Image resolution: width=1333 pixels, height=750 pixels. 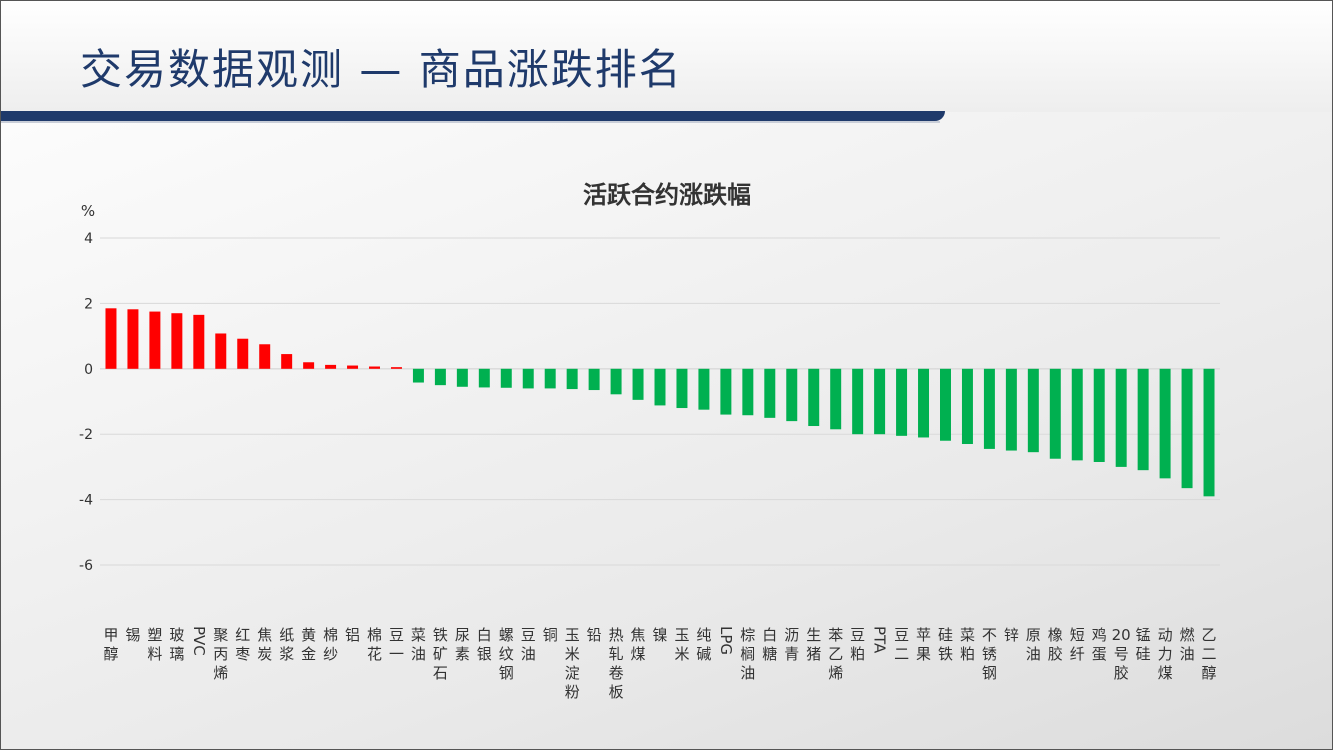 What do you see at coordinates (726, 640) in the screenshot?
I see `x-tick-label: LPG` at bounding box center [726, 640].